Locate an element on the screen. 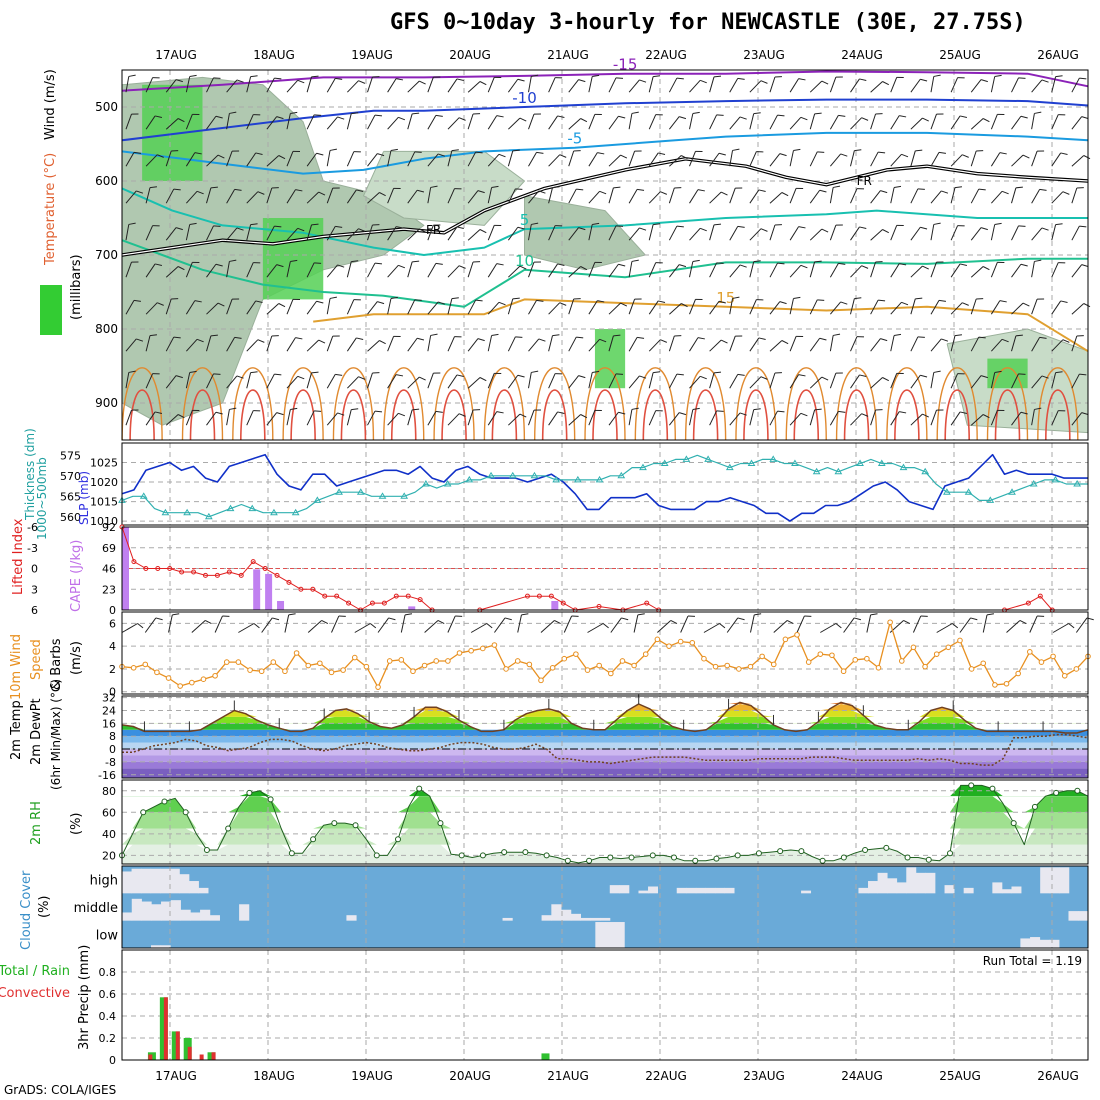 This screenshot has height=1100, width=1100. cloud-middle-bar is located at coordinates (244, 912).